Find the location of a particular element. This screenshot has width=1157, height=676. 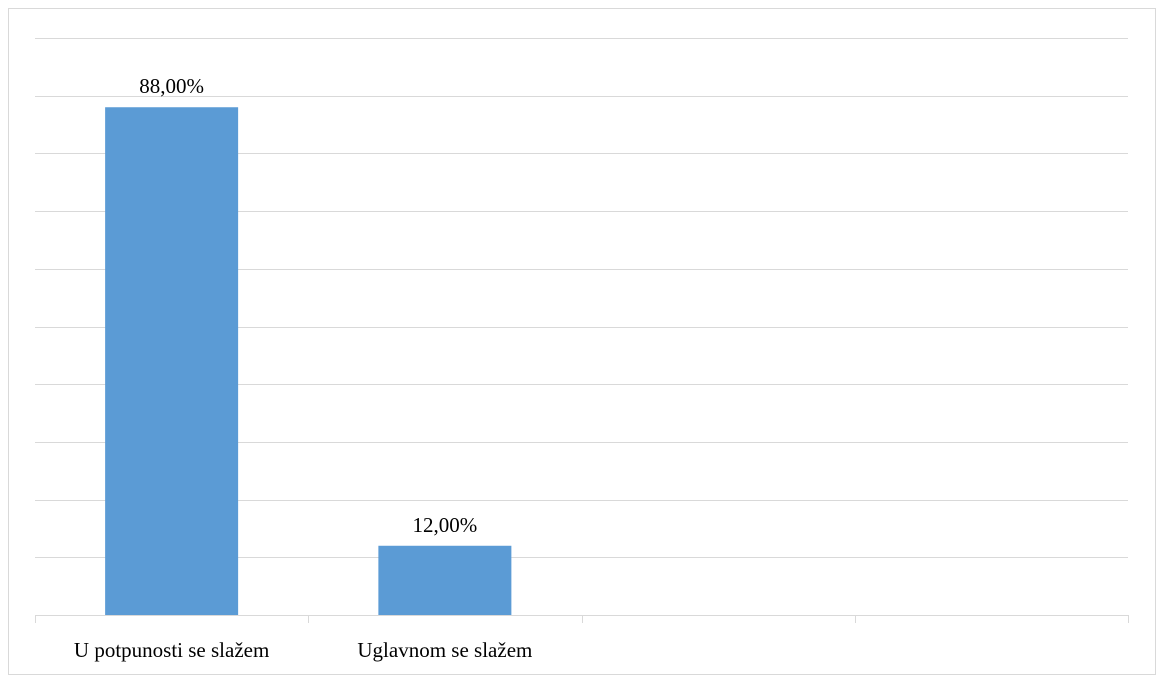

category-axis is located at coordinates (582, 619).